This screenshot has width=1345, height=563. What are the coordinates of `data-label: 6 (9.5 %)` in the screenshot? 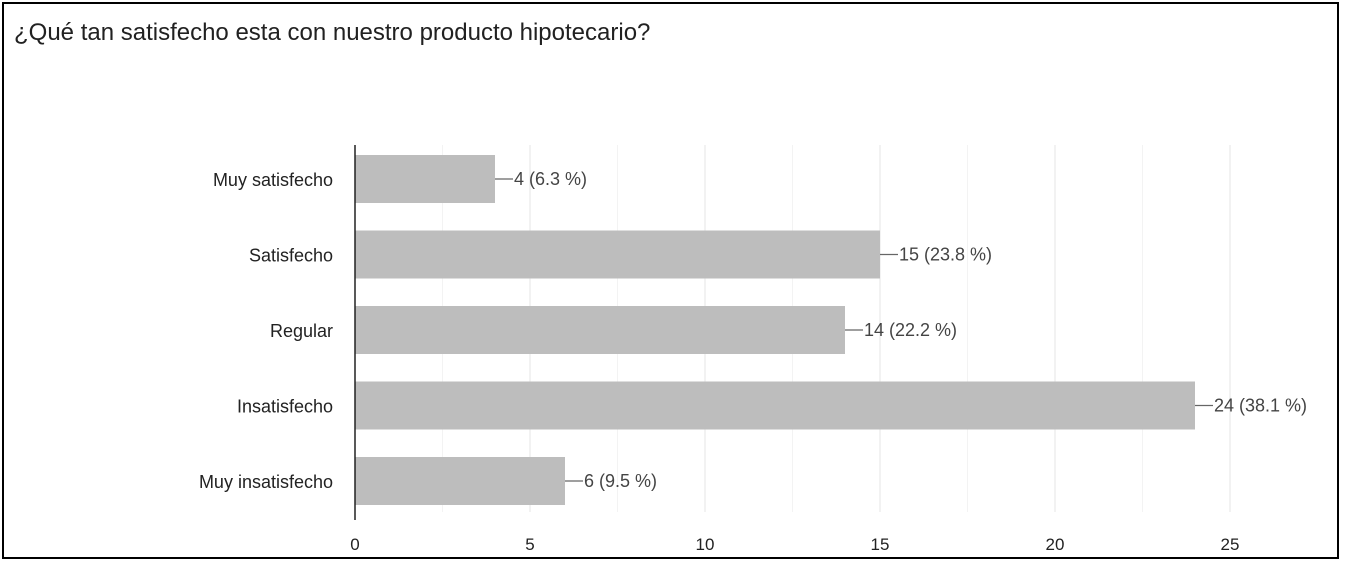 It's located at (620, 481).